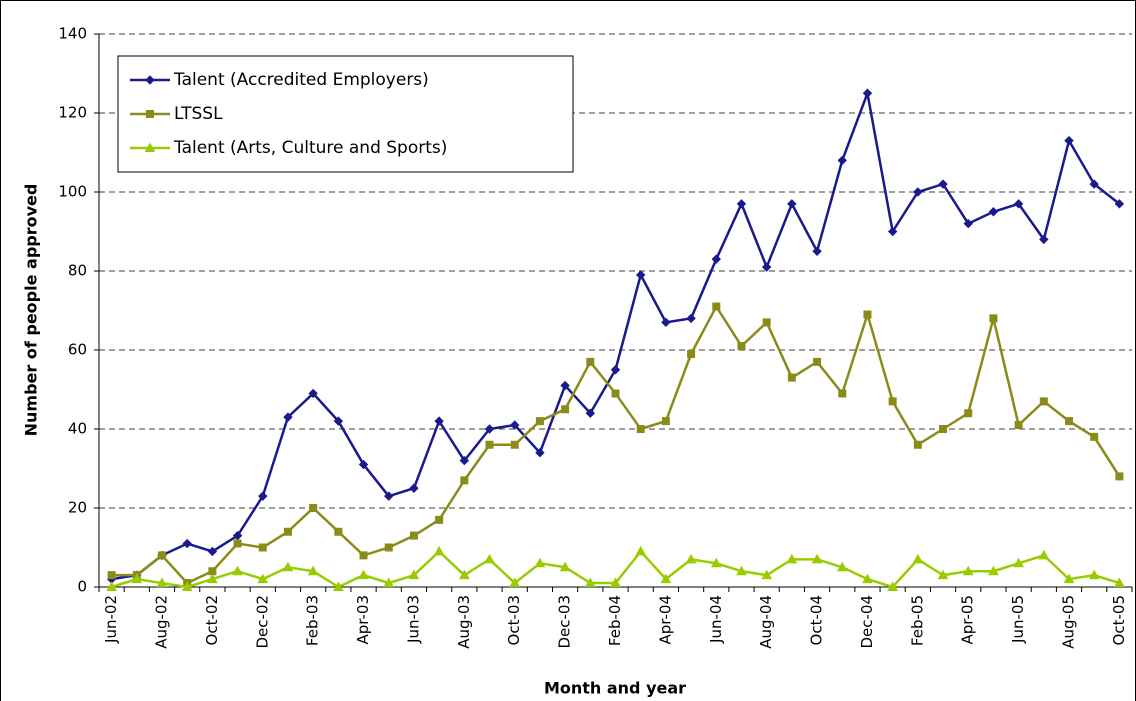 The height and width of the screenshot is (701, 1136). Describe the element at coordinates (31, 310) in the screenshot. I see `y-axis-title: Number of people approved` at that location.